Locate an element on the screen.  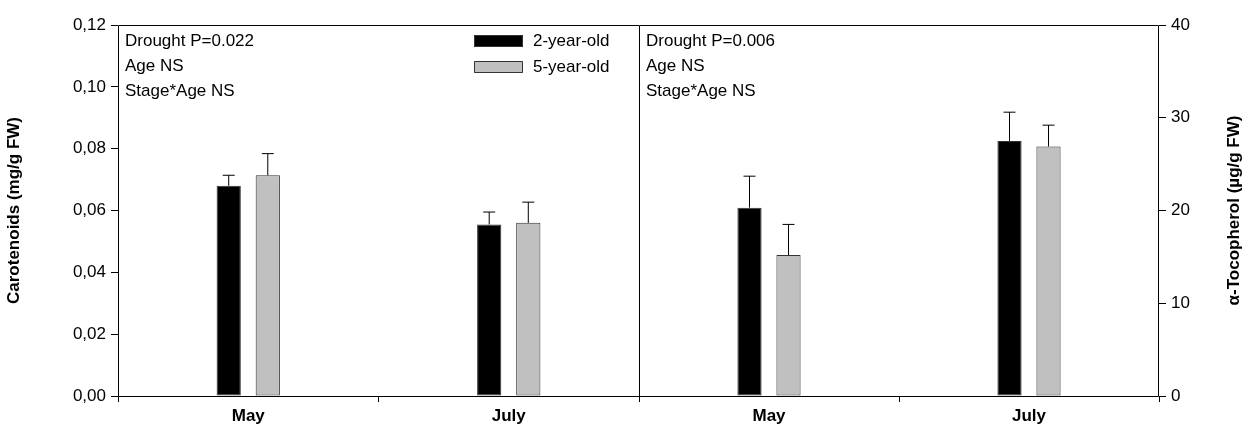
annotation: Drought P=0.022 is located at coordinates (190, 41).